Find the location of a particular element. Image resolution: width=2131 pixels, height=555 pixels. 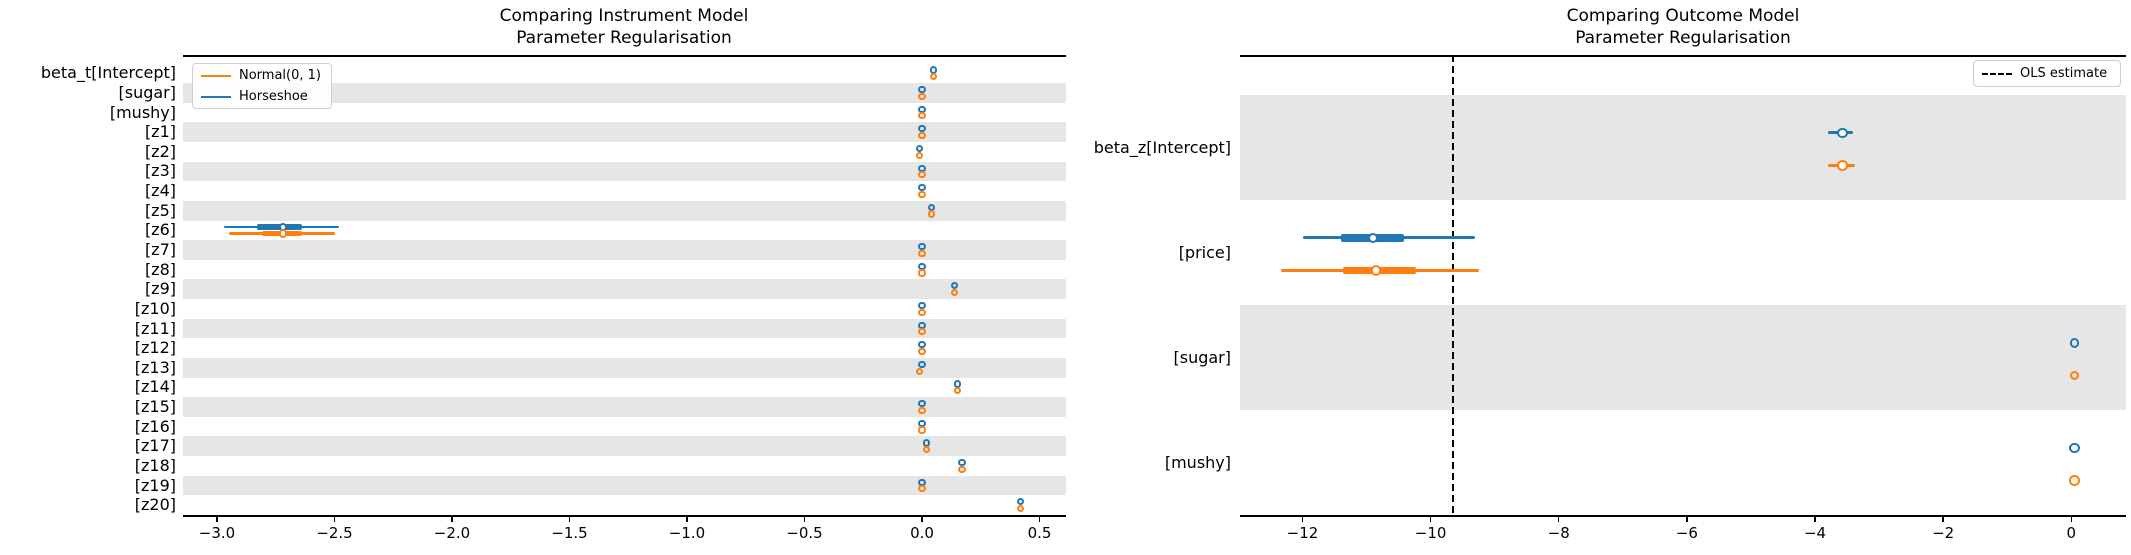

y-tick-label: [z7] is located at coordinates (160, 249).